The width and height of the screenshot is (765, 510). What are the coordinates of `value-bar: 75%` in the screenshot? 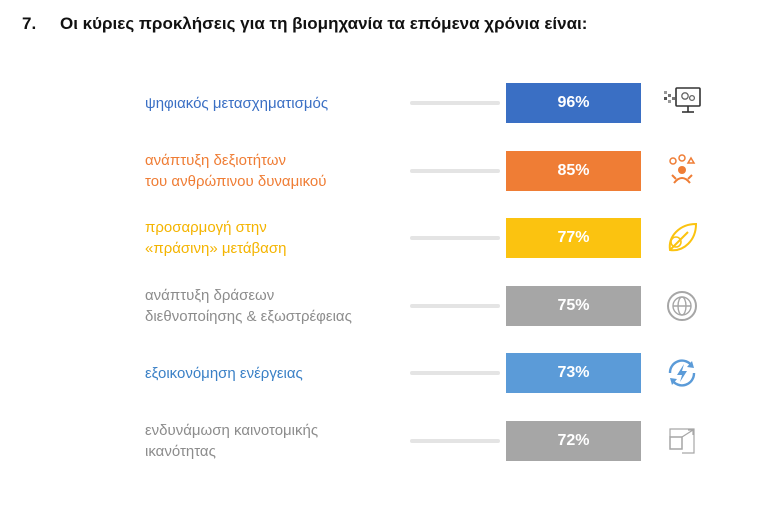 It's located at (573, 305).